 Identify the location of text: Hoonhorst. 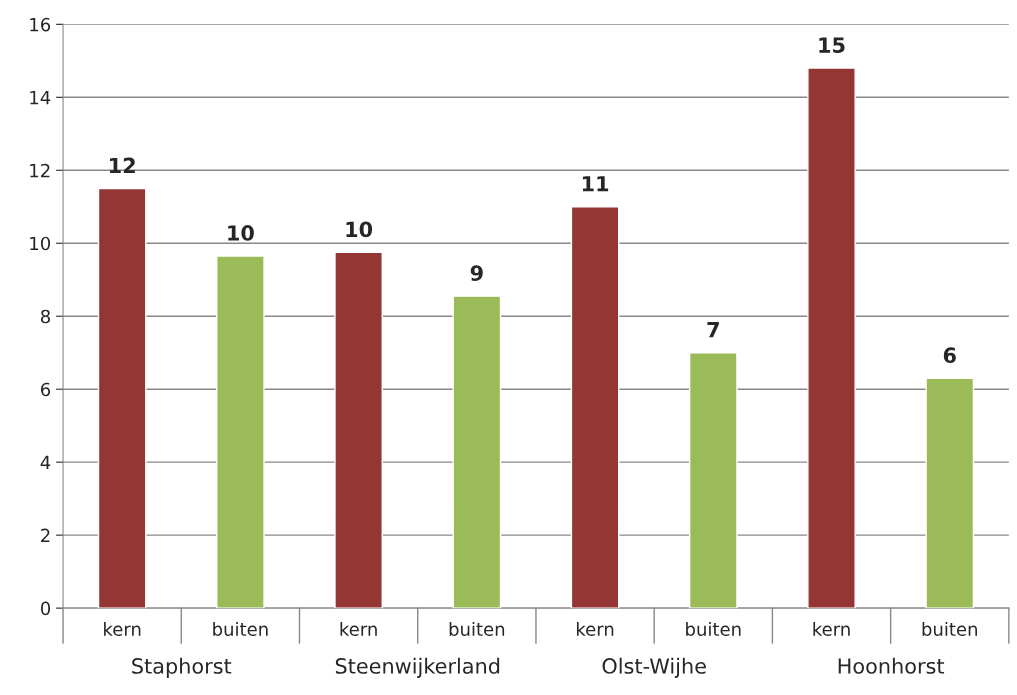
(891, 665).